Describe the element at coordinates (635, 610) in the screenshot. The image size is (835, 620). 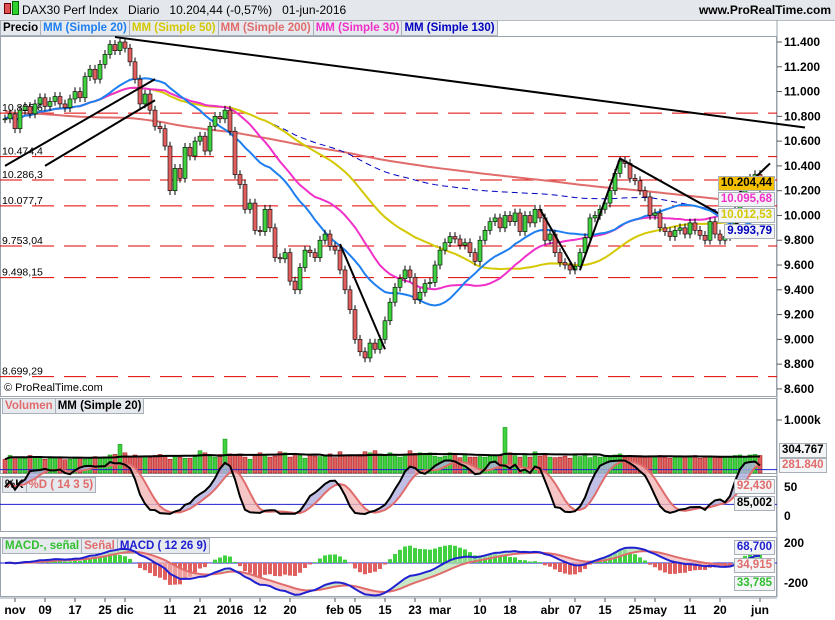
I see `x-tick-label: 25` at that location.